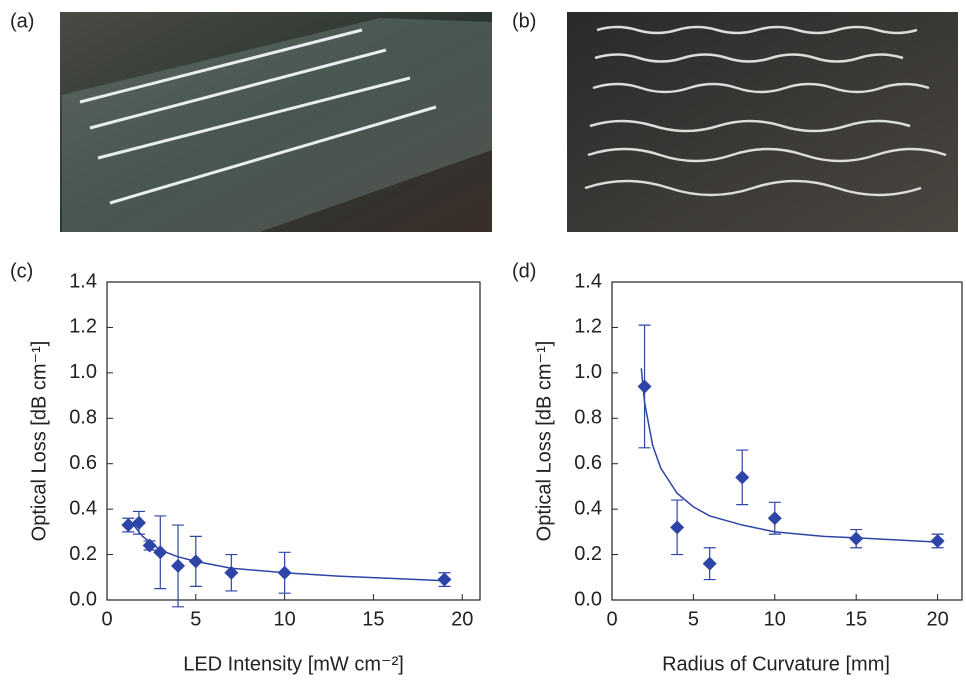 The height and width of the screenshot is (687, 966). Describe the element at coordinates (776, 664) in the screenshot. I see `x-axis-label: Radius of Curvature [mm]` at that location.